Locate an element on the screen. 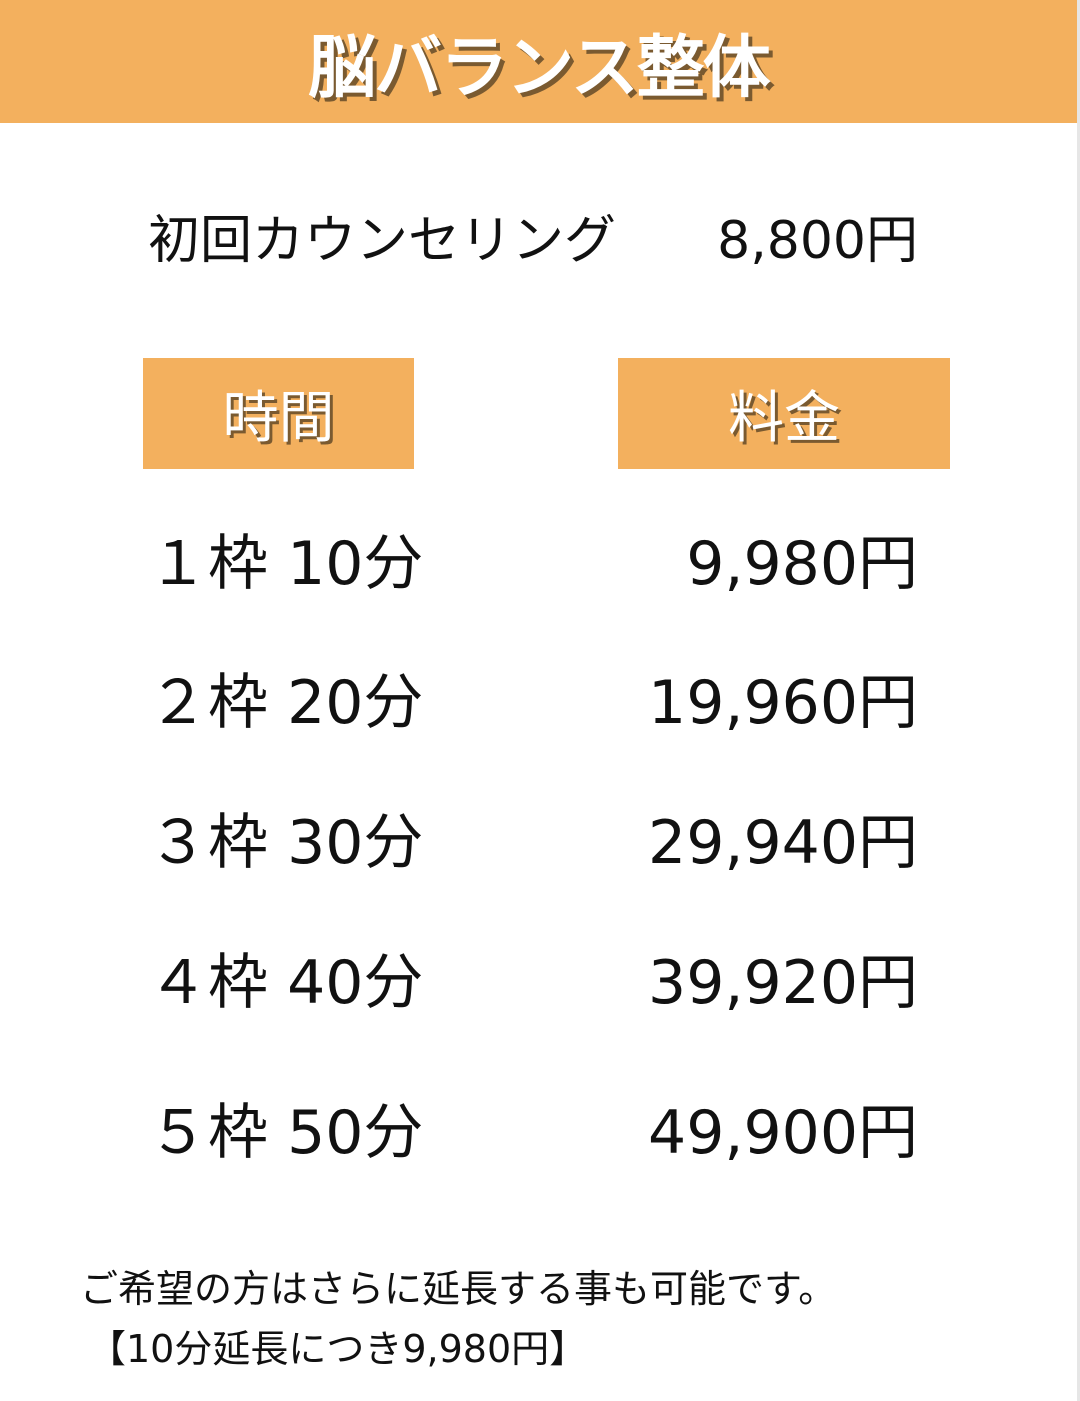 The width and height of the screenshot is (1080, 1401). price-cell: 49,900円 is located at coordinates (783, 1132).